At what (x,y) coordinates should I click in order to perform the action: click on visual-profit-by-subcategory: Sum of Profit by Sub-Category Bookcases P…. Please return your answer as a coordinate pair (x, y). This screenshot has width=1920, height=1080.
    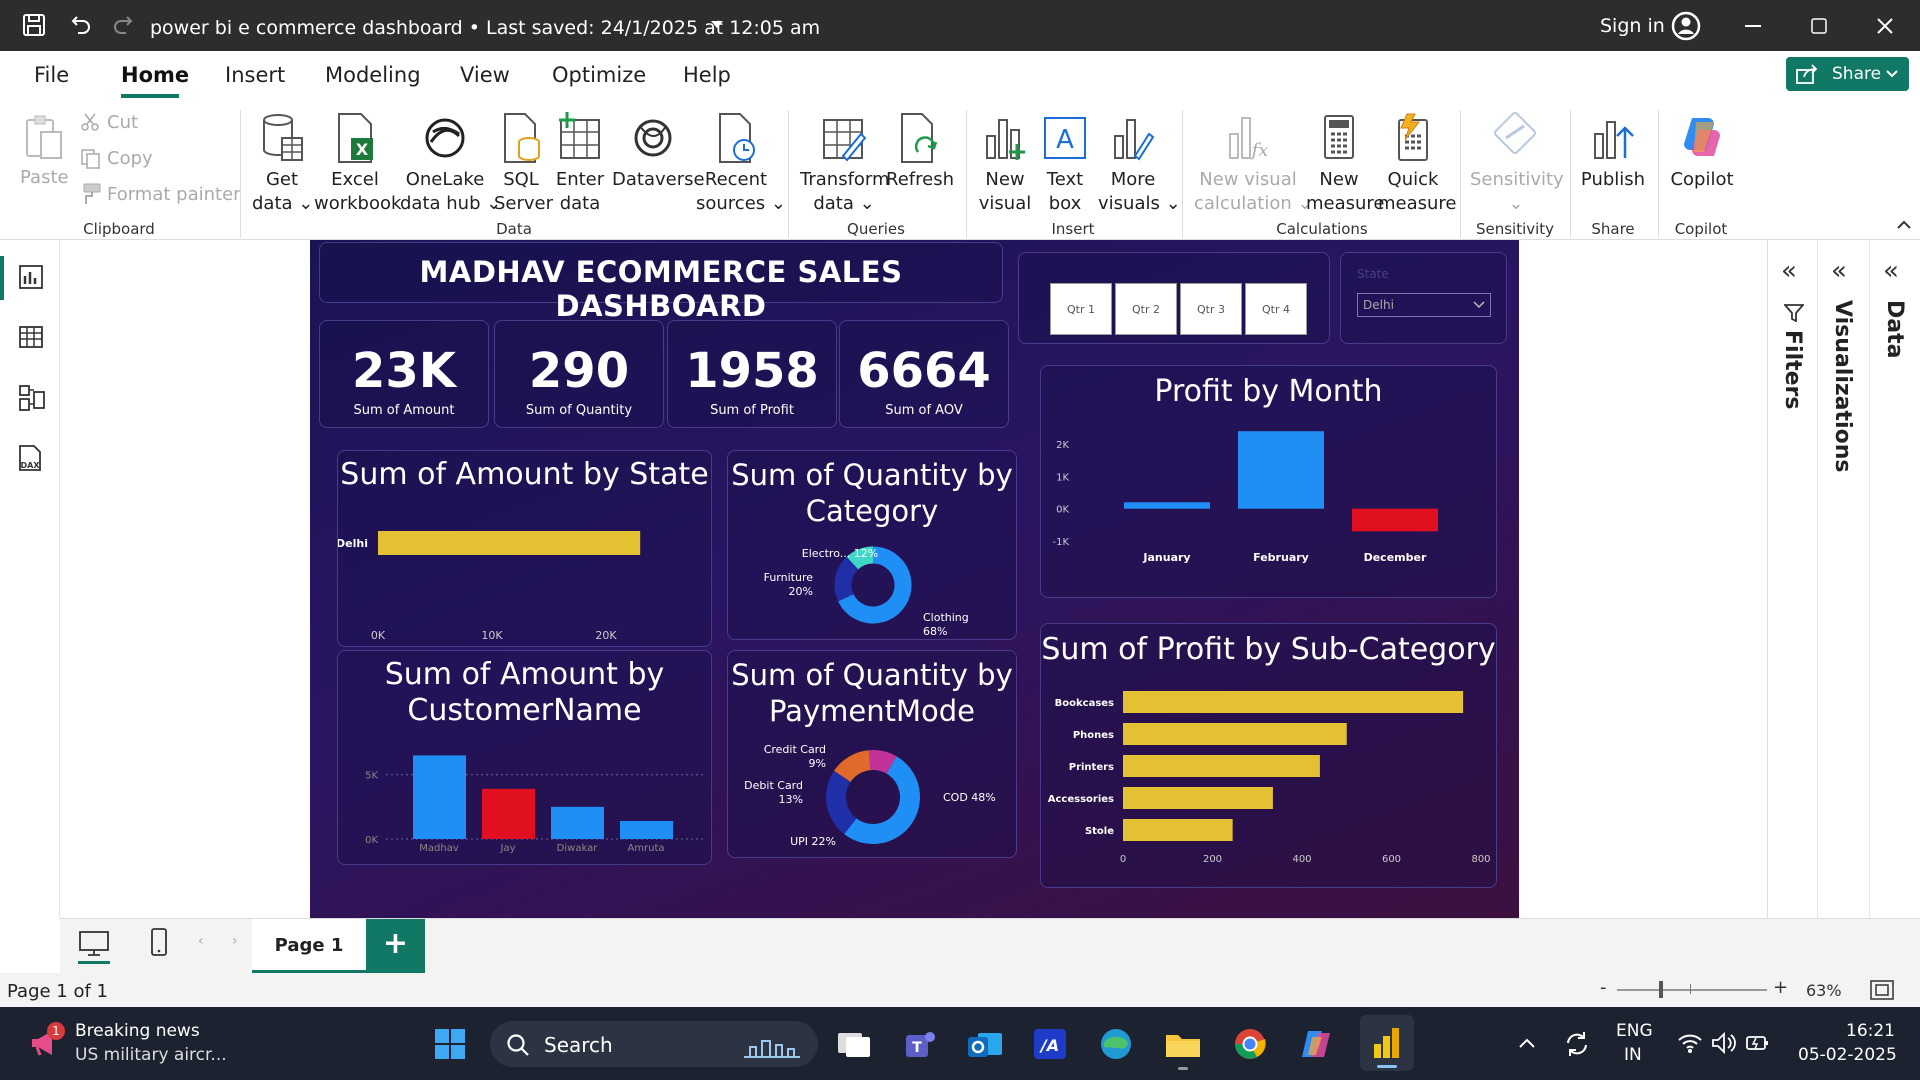
    Looking at the image, I should click on (1268, 755).